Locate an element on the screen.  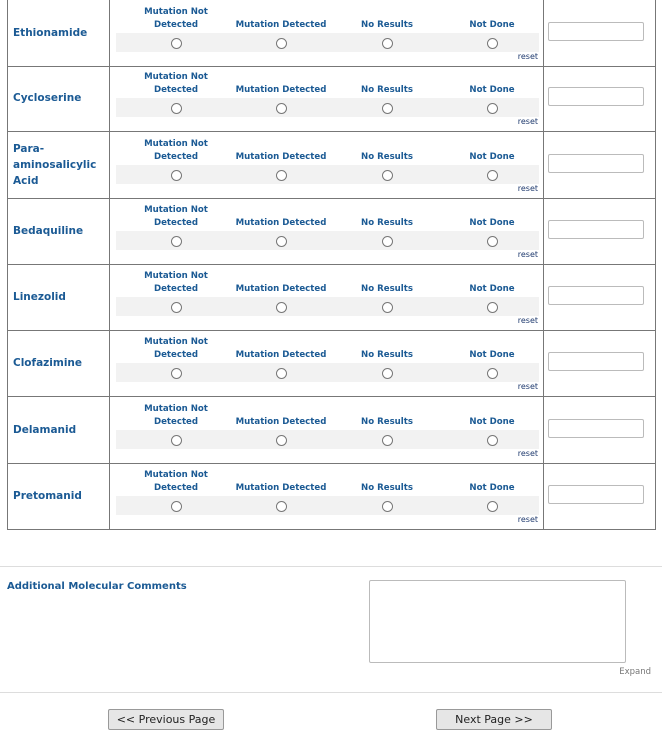
comments-textarea is located at coordinates (497, 621).